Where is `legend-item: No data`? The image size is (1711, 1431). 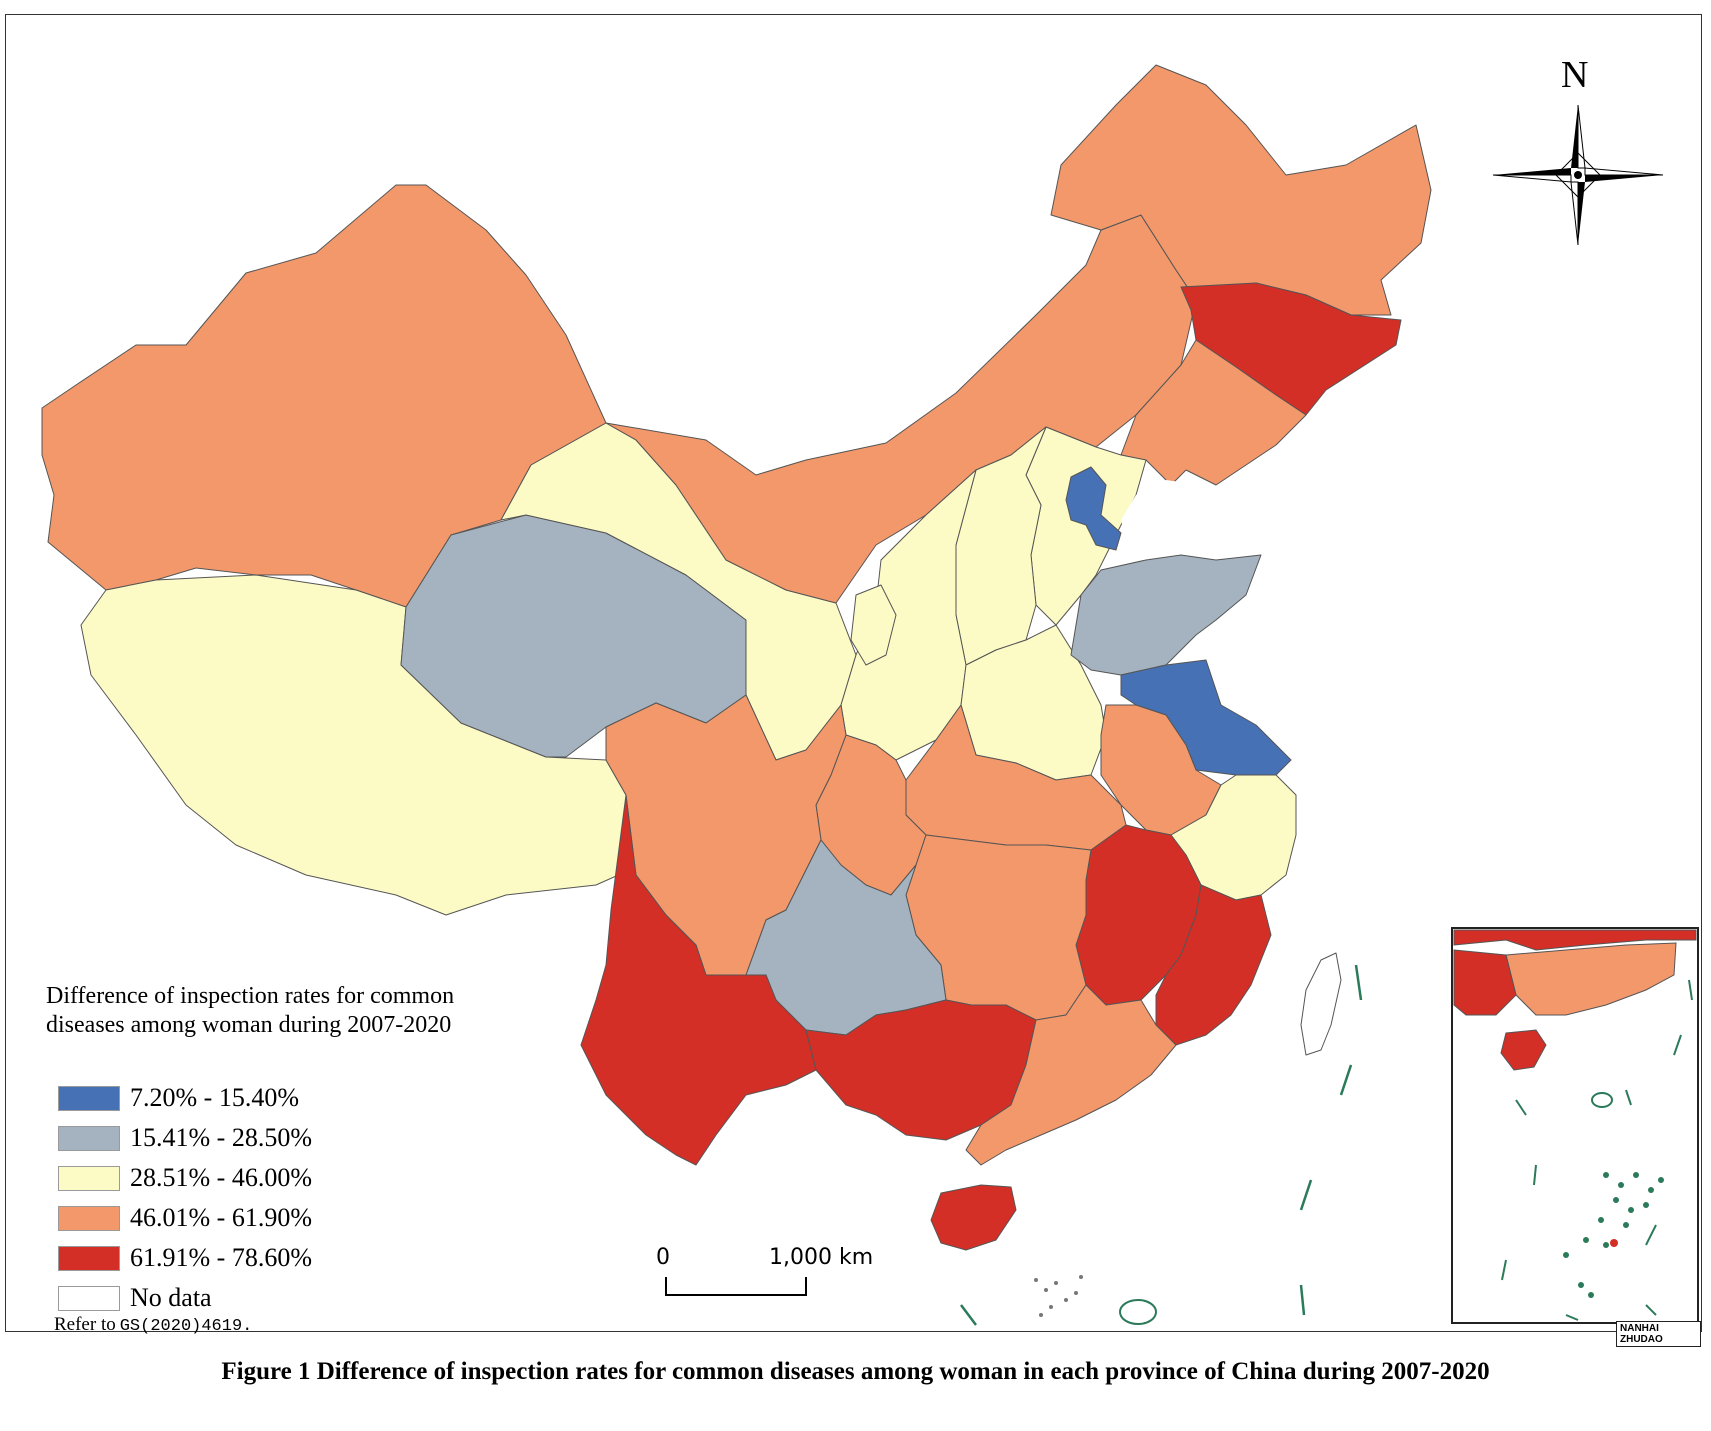 legend-item: No data is located at coordinates (185, 1298).